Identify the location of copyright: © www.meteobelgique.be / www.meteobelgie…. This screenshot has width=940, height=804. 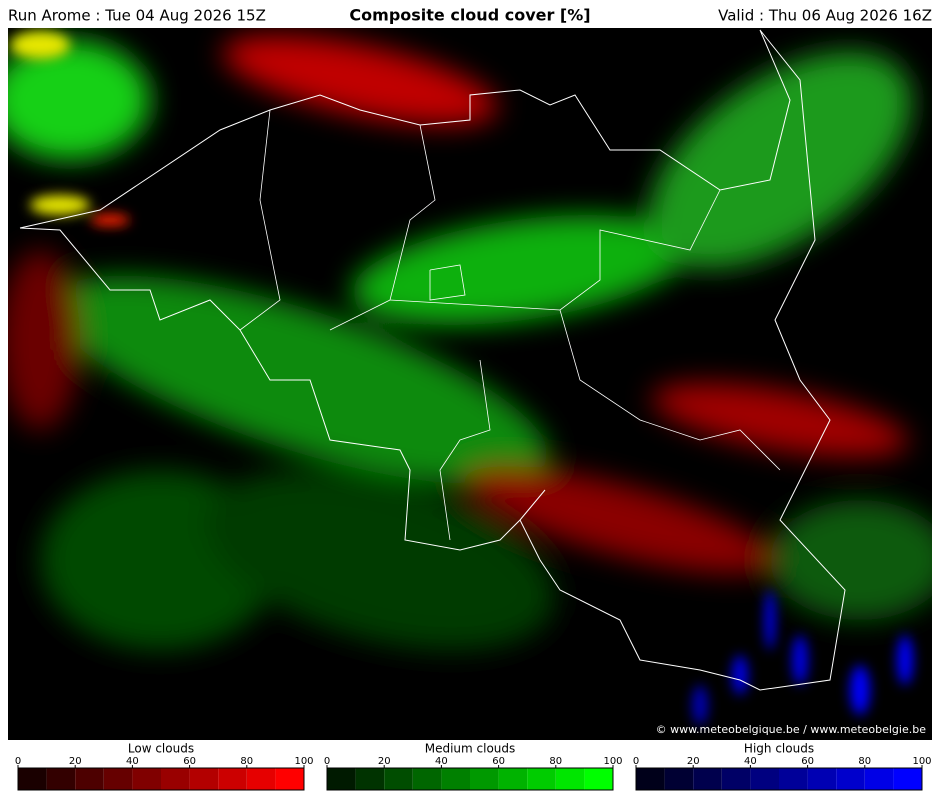
(791, 729).